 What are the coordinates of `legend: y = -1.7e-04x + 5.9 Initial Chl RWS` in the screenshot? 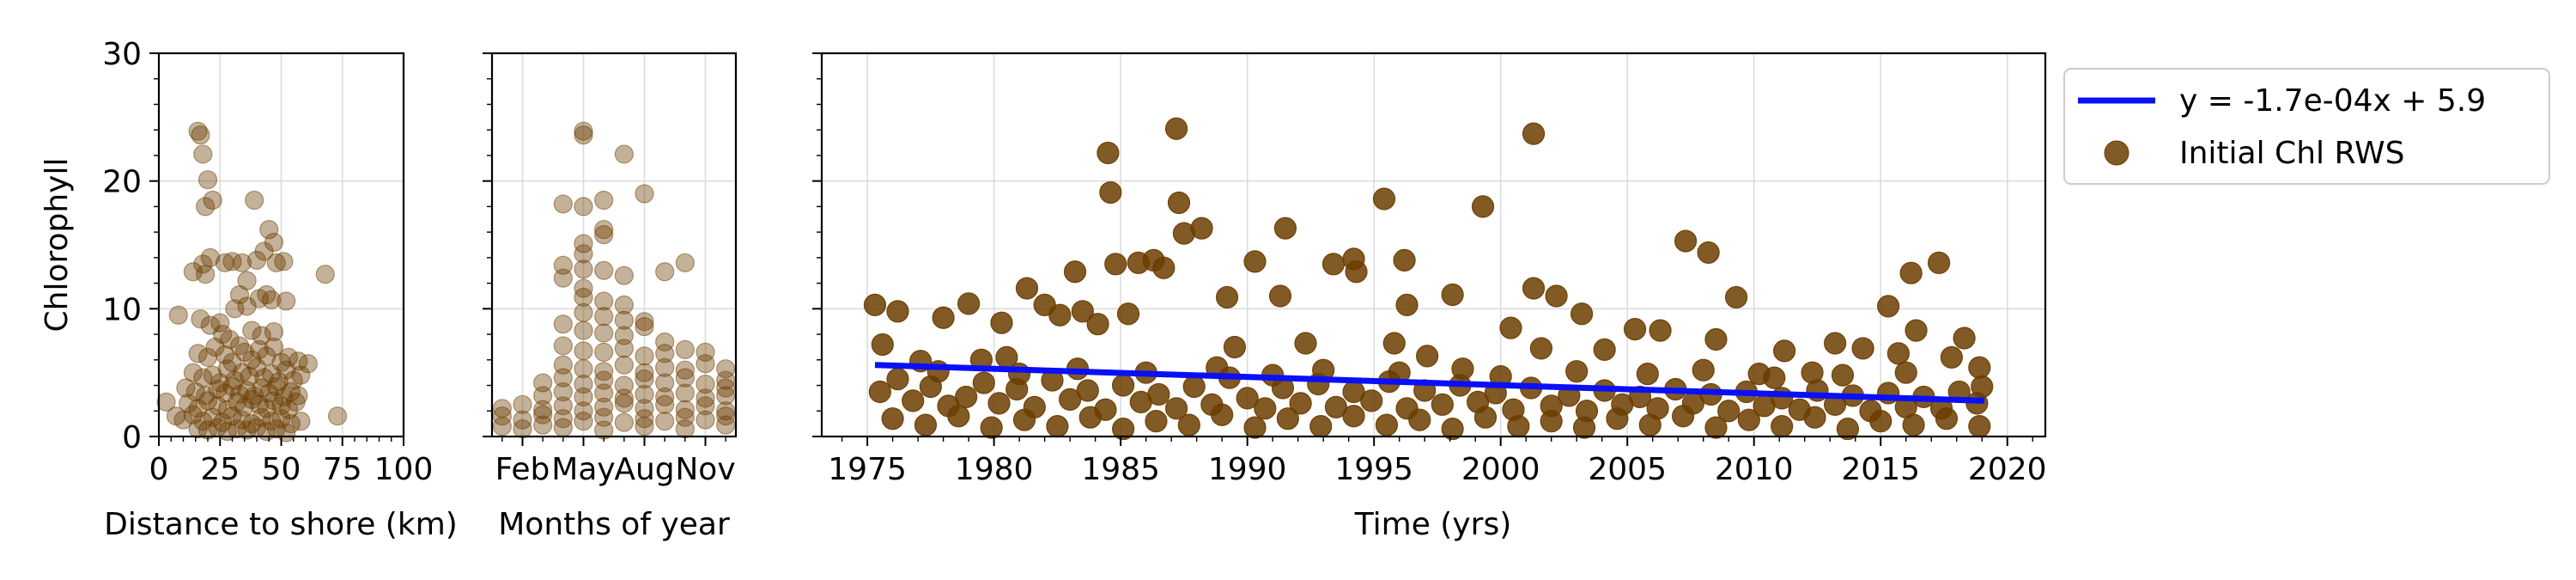 It's located at (2306, 126).